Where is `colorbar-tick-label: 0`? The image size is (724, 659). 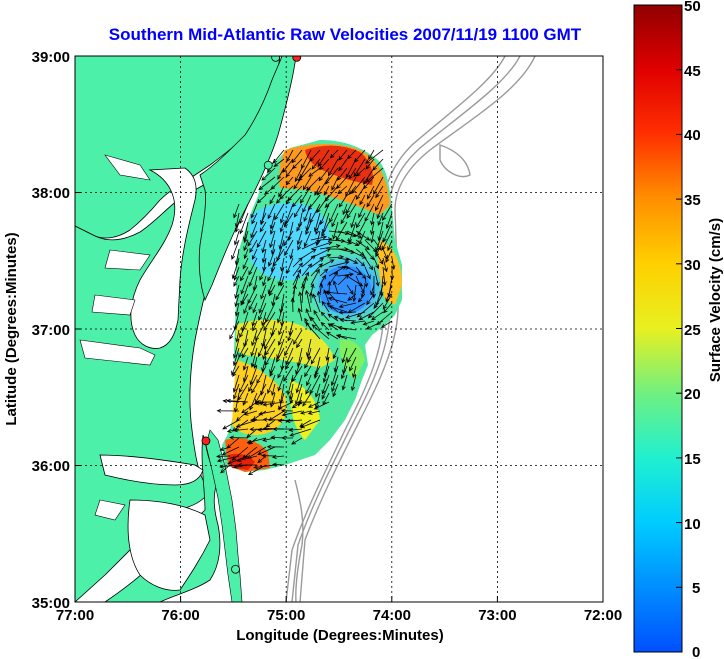
colorbar-tick-label: 0 is located at coordinates (696, 651).